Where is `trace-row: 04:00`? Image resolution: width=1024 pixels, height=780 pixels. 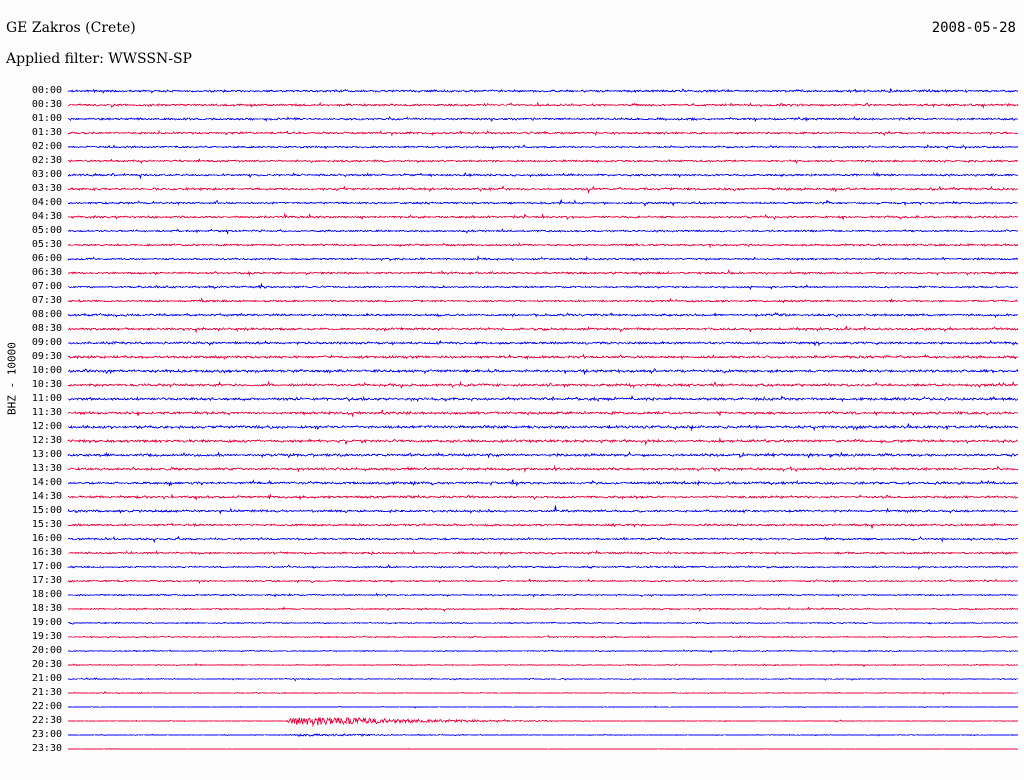 trace-row: 04:00 is located at coordinates (512, 203).